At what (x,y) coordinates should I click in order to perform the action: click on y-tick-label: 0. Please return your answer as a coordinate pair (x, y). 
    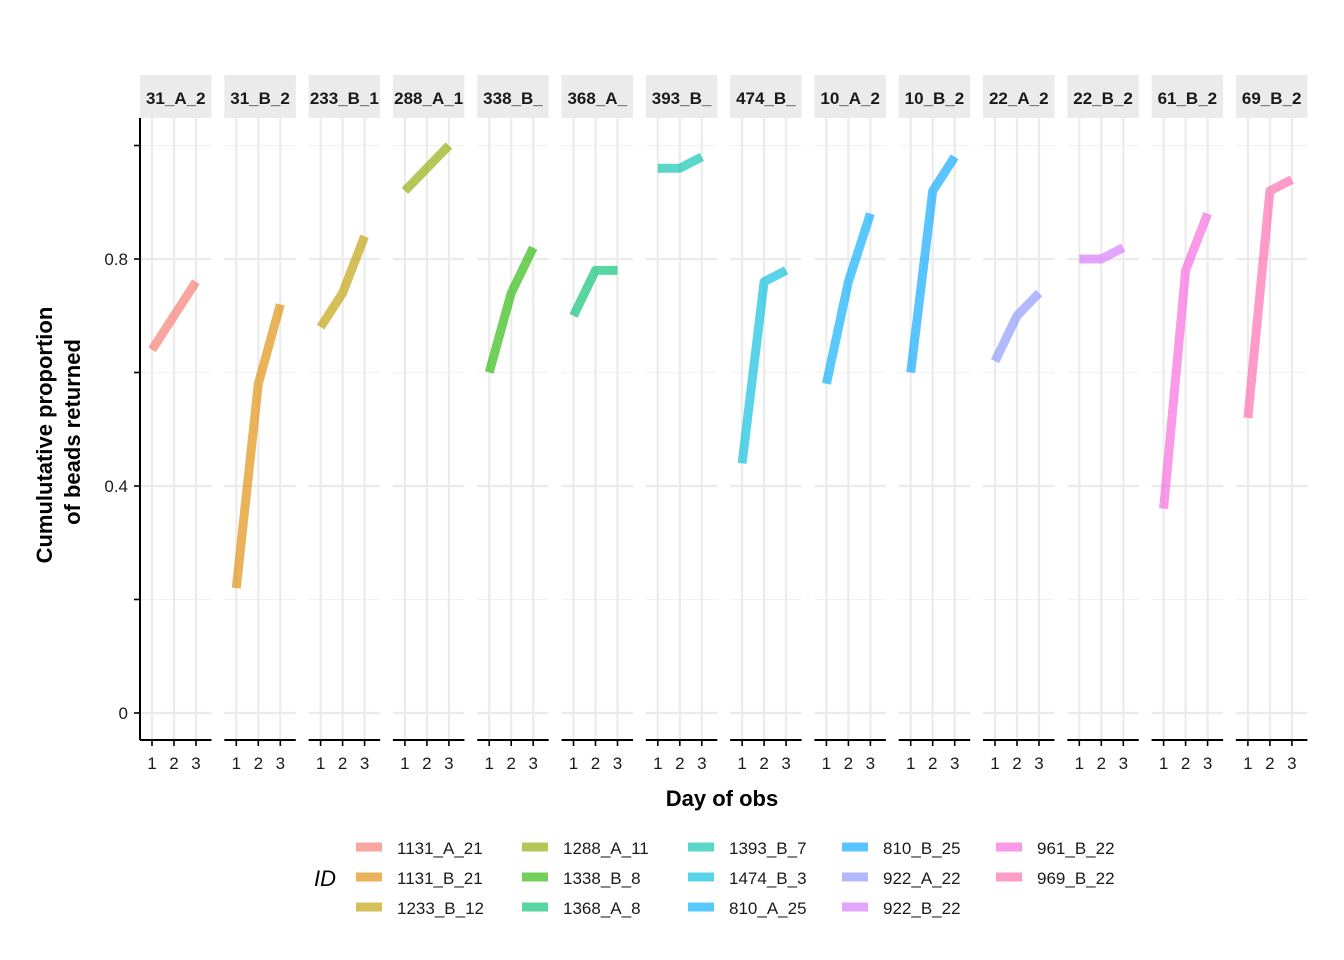
    Looking at the image, I should click on (123, 713).